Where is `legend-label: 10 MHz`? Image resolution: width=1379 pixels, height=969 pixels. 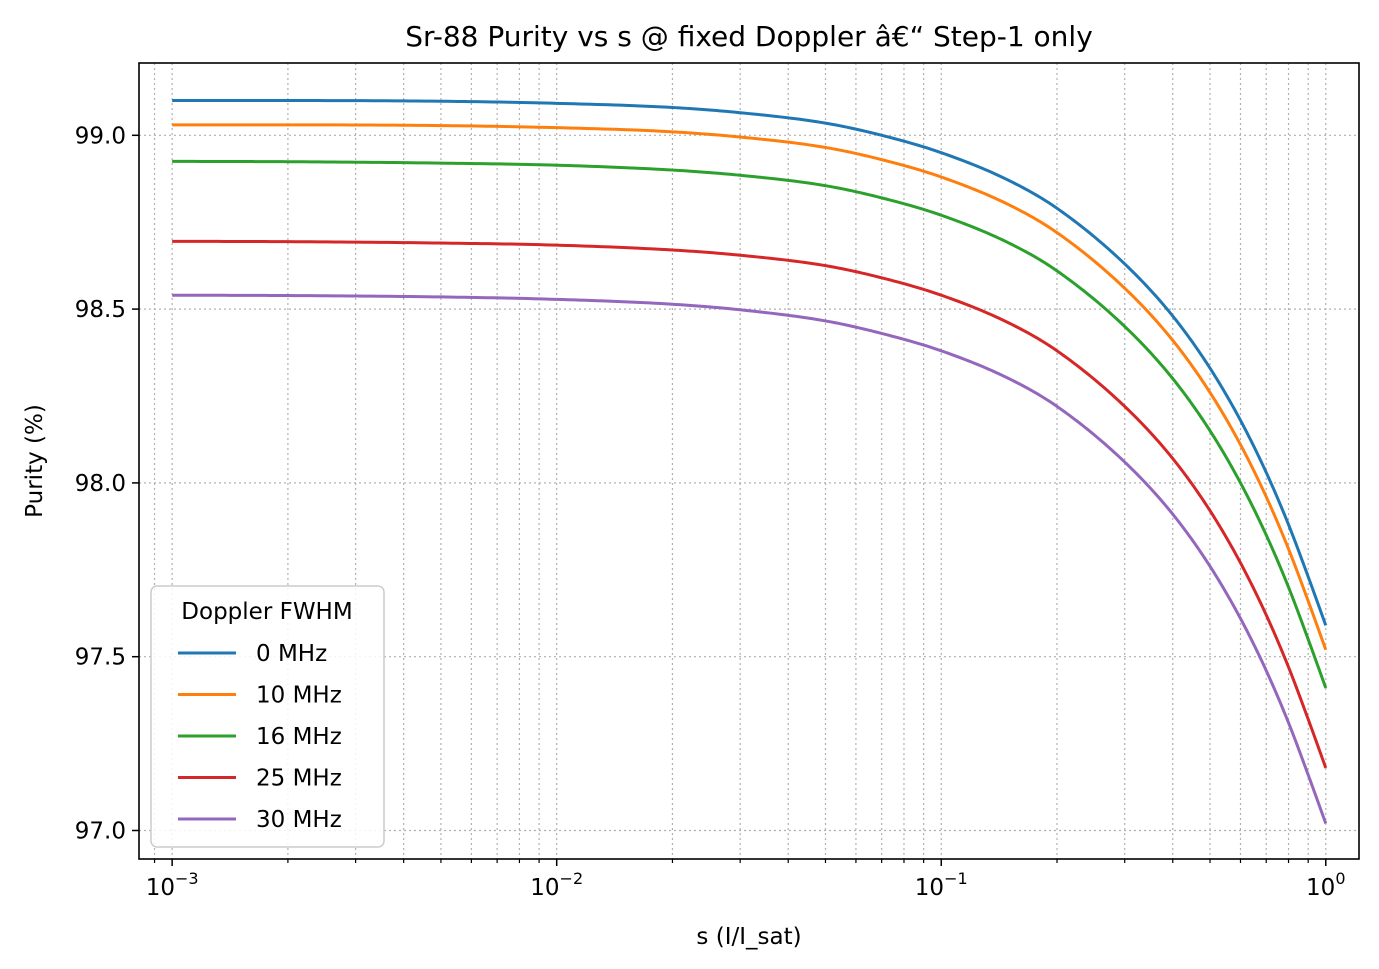 legend-label: 10 MHz is located at coordinates (299, 696).